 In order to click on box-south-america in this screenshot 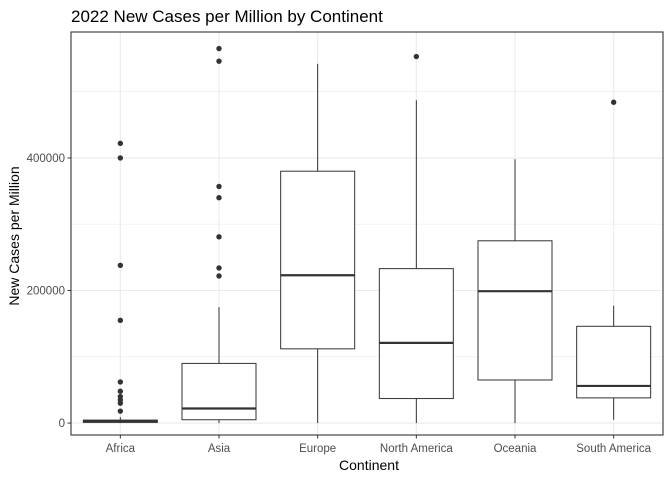, I will do `click(614, 362)`.